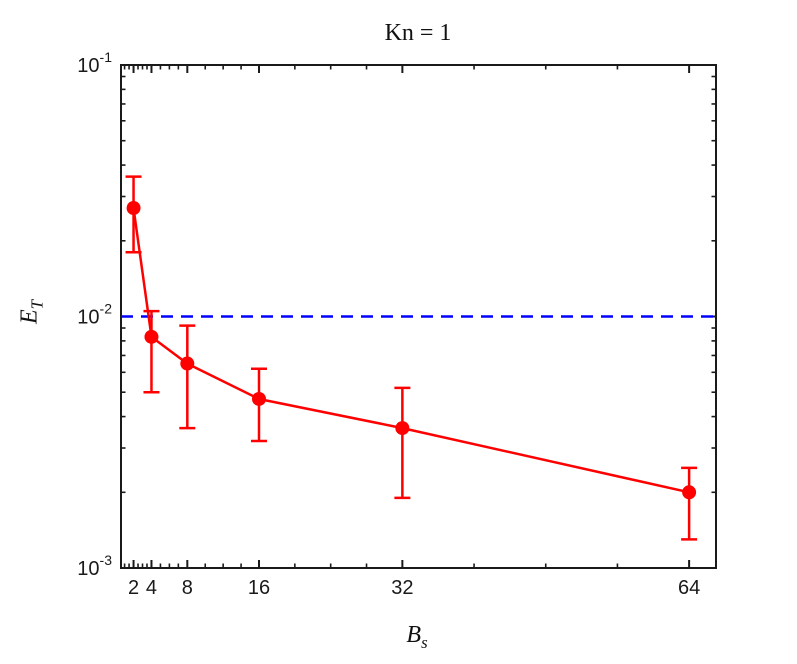  I want to click on x-axis-label-sub: s, so click(424, 642).